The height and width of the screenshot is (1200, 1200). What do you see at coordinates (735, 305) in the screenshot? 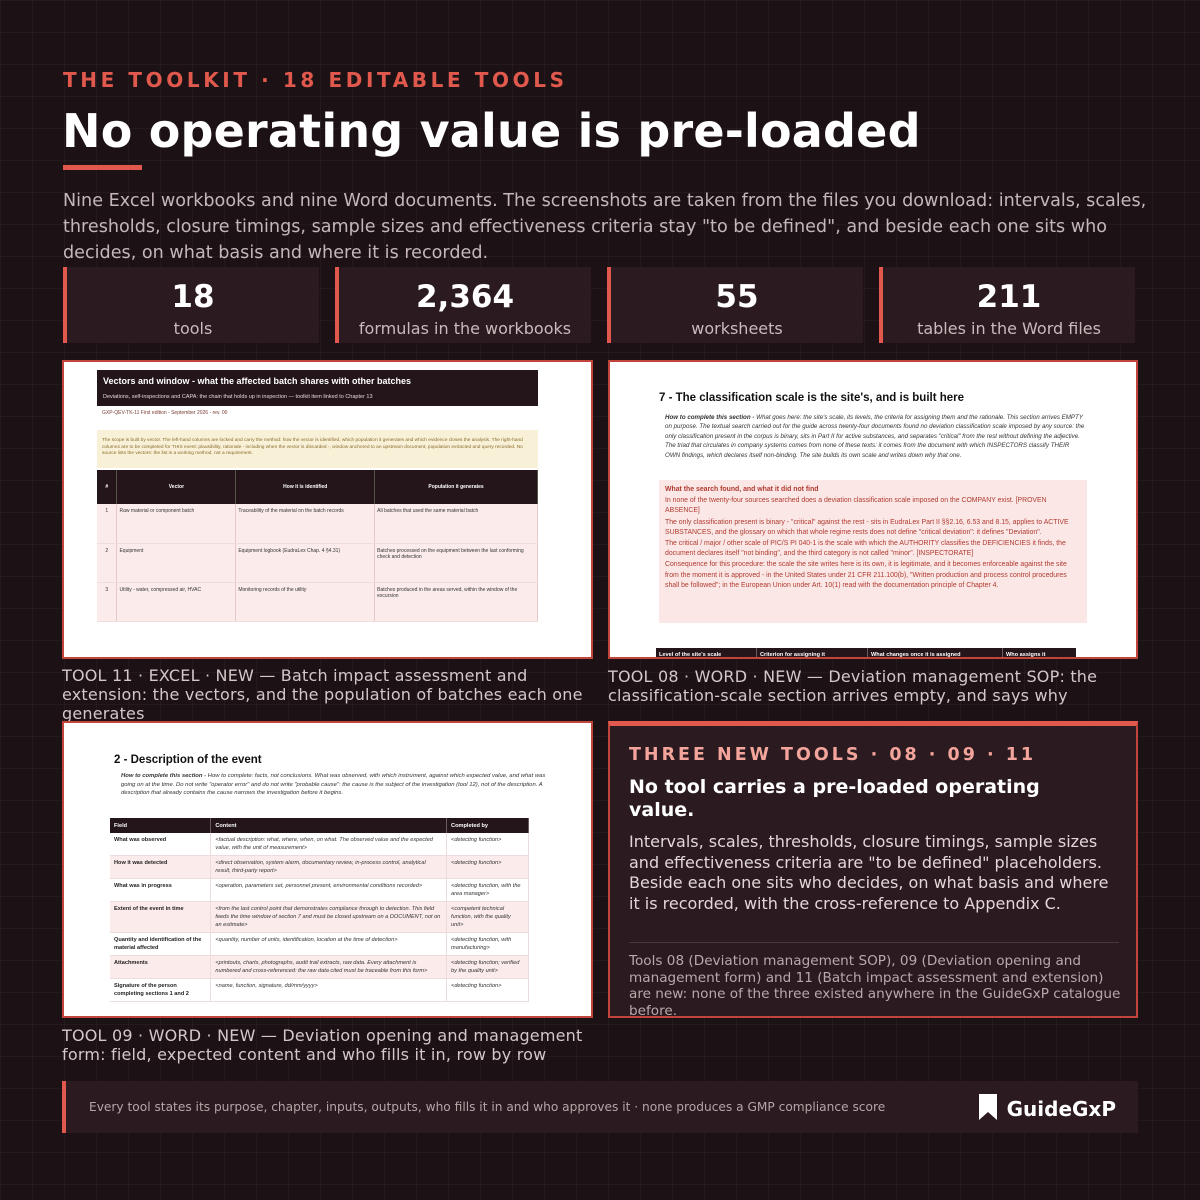
I see `stat-card-worksheets: 55 worksheets` at bounding box center [735, 305].